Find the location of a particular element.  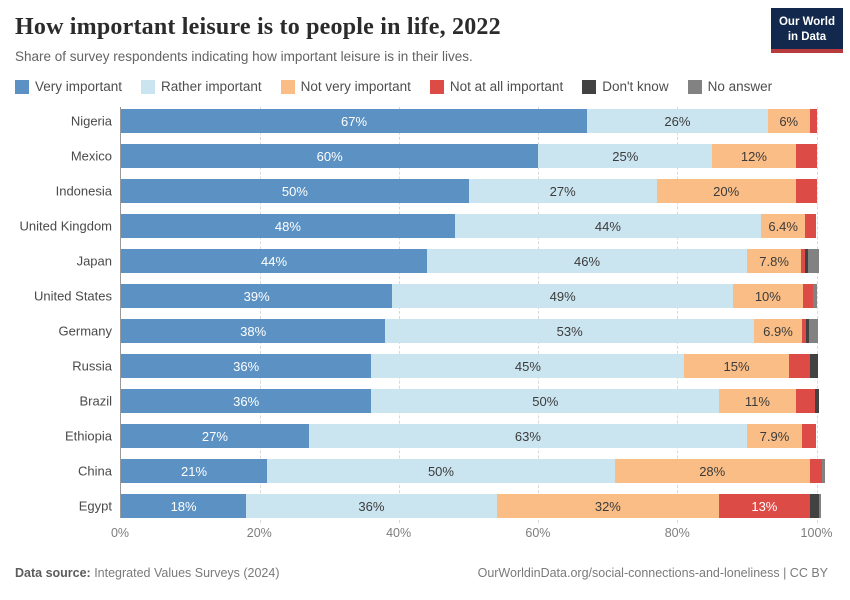

segment-not-very-important: 15% is located at coordinates (736, 366).